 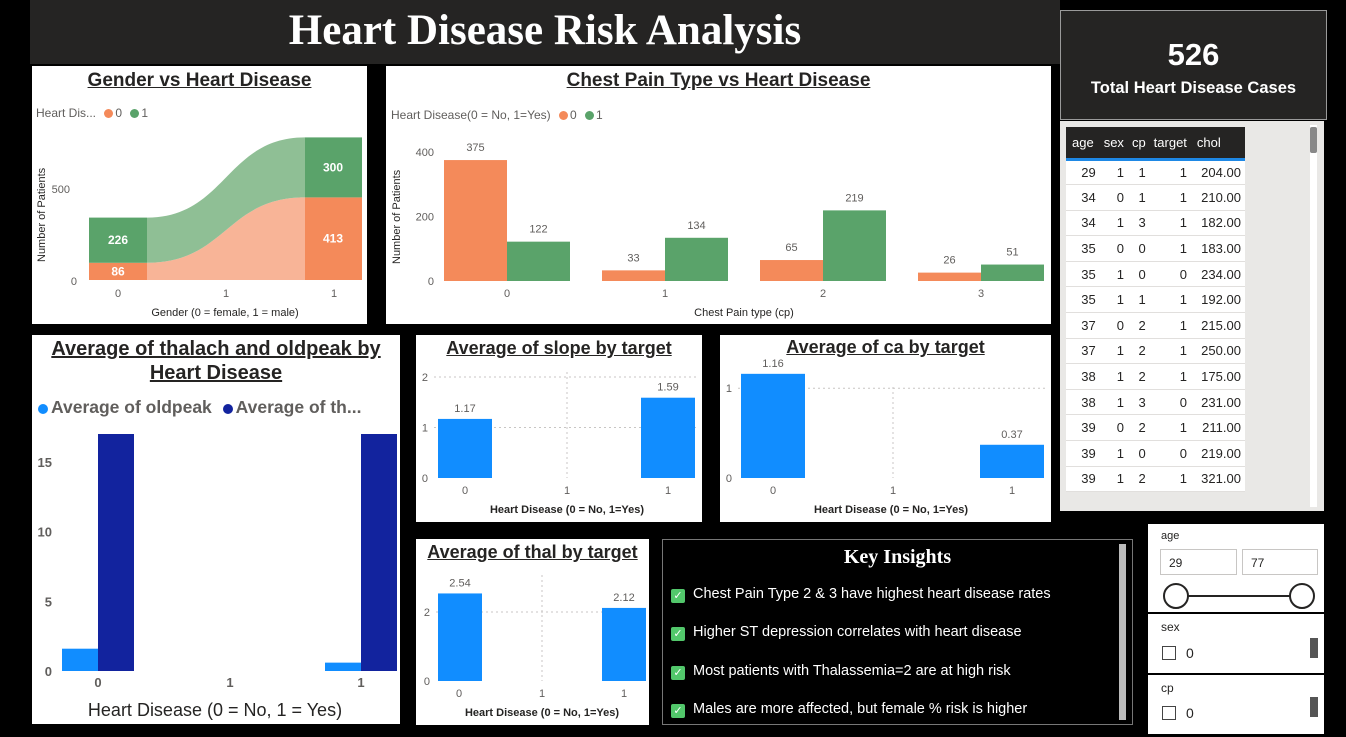 What do you see at coordinates (854, 198) in the screenshot?
I see `data-label: 219` at bounding box center [854, 198].